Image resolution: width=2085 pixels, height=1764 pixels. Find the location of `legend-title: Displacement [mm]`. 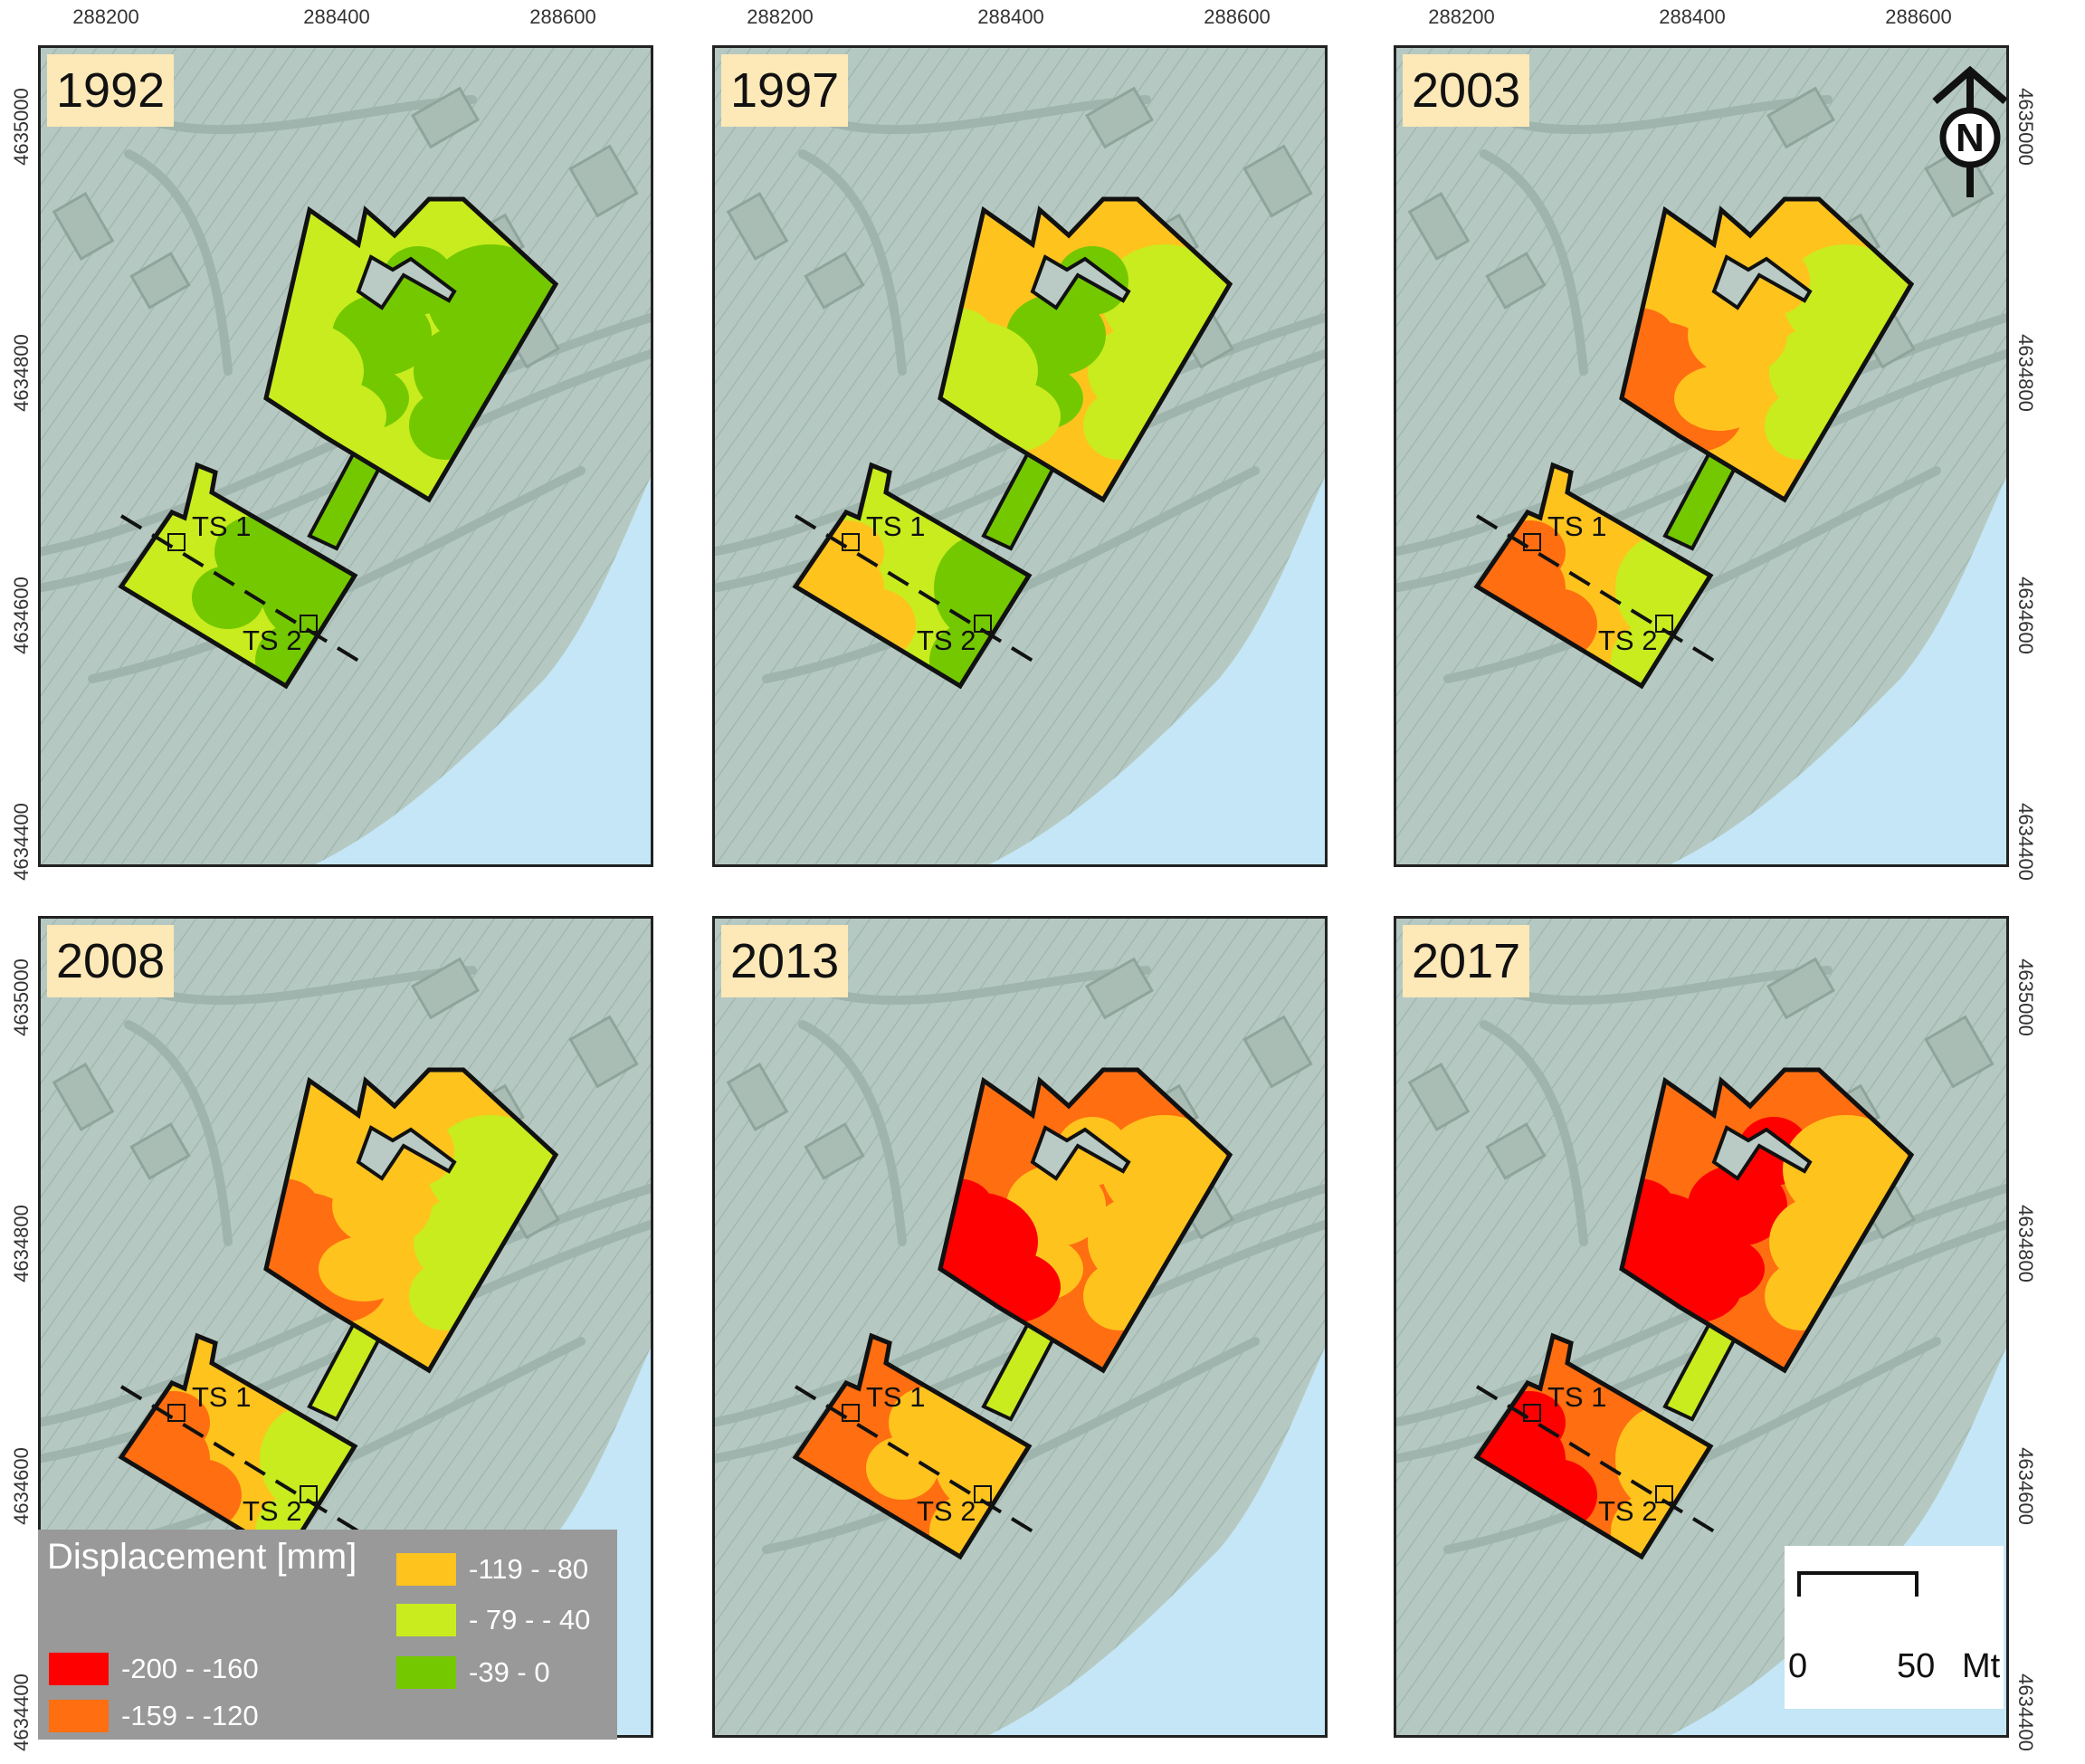

legend-title: Displacement [mm] is located at coordinates (202, 1557).